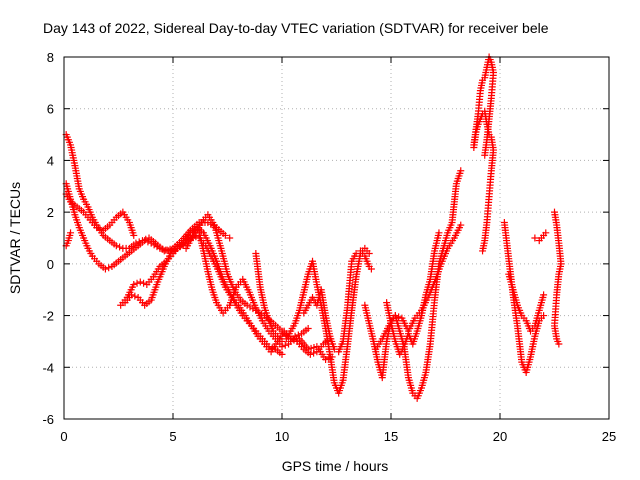  I want to click on series-arc8, so click(312, 320).